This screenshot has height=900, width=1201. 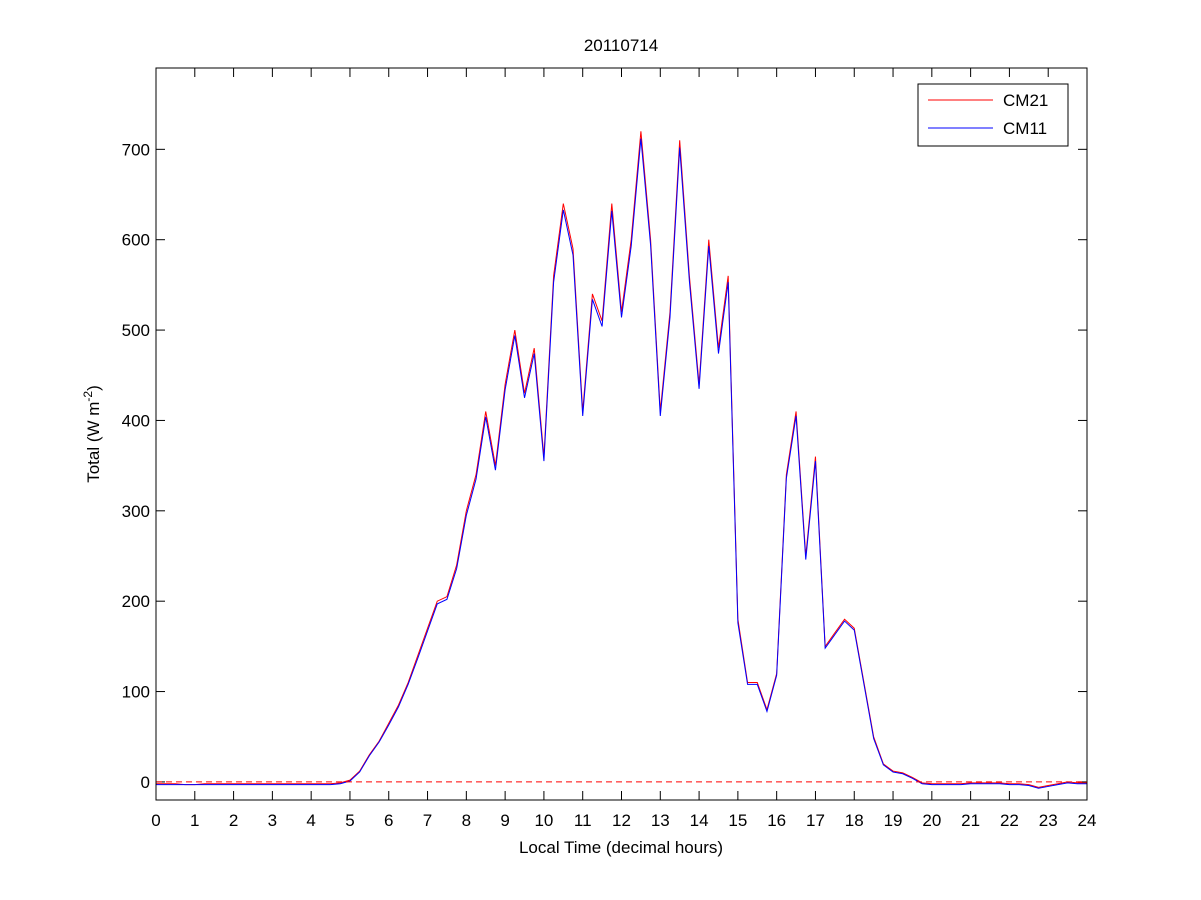 What do you see at coordinates (310, 820) in the screenshot?
I see `x-tick-label: 4` at bounding box center [310, 820].